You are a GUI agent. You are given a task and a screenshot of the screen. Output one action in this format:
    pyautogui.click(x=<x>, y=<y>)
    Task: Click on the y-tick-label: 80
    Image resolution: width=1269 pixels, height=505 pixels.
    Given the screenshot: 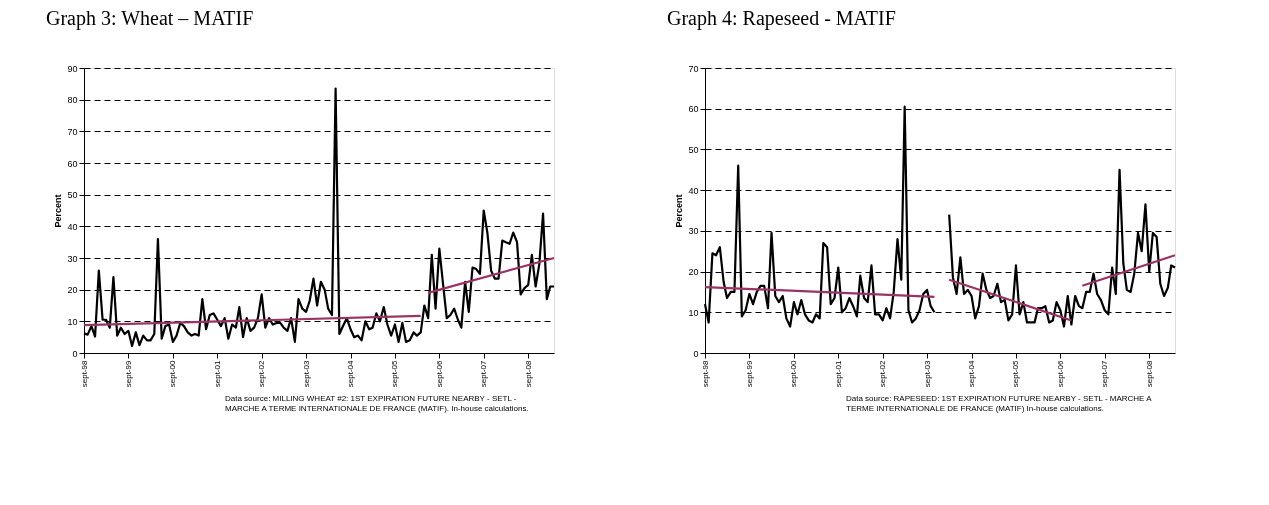 What is the action you would take?
    pyautogui.click(x=72, y=100)
    